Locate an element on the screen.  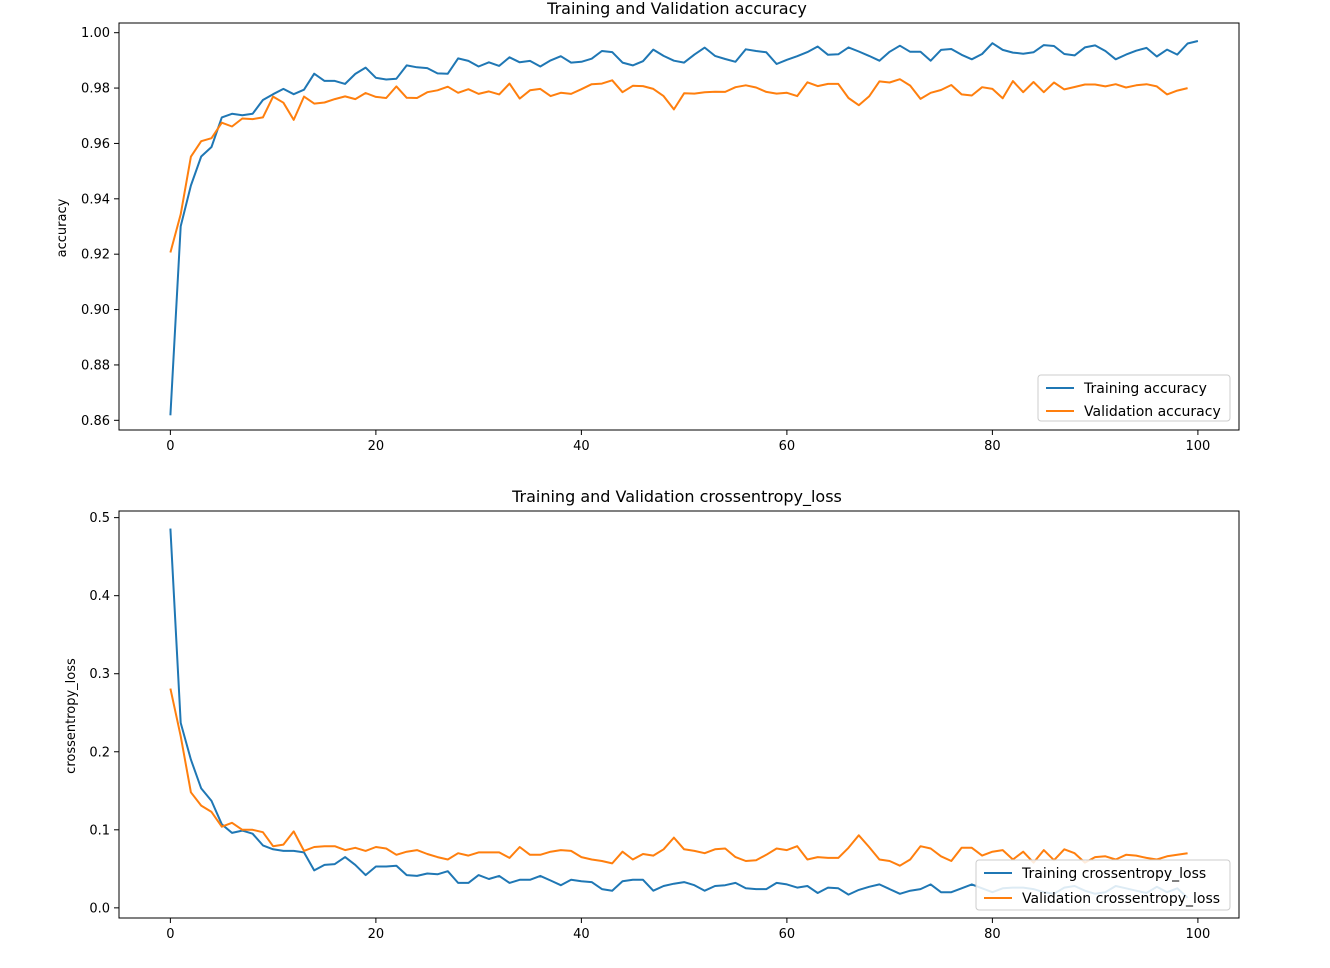
y-tick-label: 0.90 is located at coordinates (95, 310).